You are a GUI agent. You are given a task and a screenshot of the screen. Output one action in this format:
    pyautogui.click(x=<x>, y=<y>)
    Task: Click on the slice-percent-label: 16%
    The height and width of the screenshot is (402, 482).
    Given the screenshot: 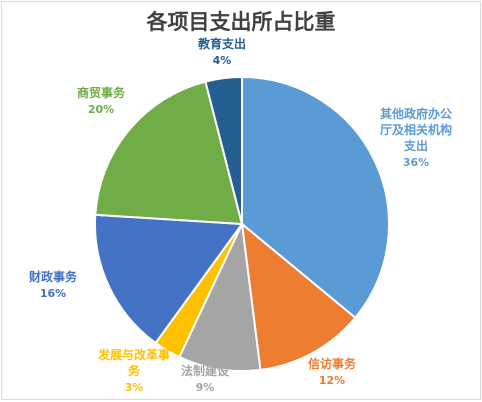 What is the action you would take?
    pyautogui.click(x=53, y=293)
    